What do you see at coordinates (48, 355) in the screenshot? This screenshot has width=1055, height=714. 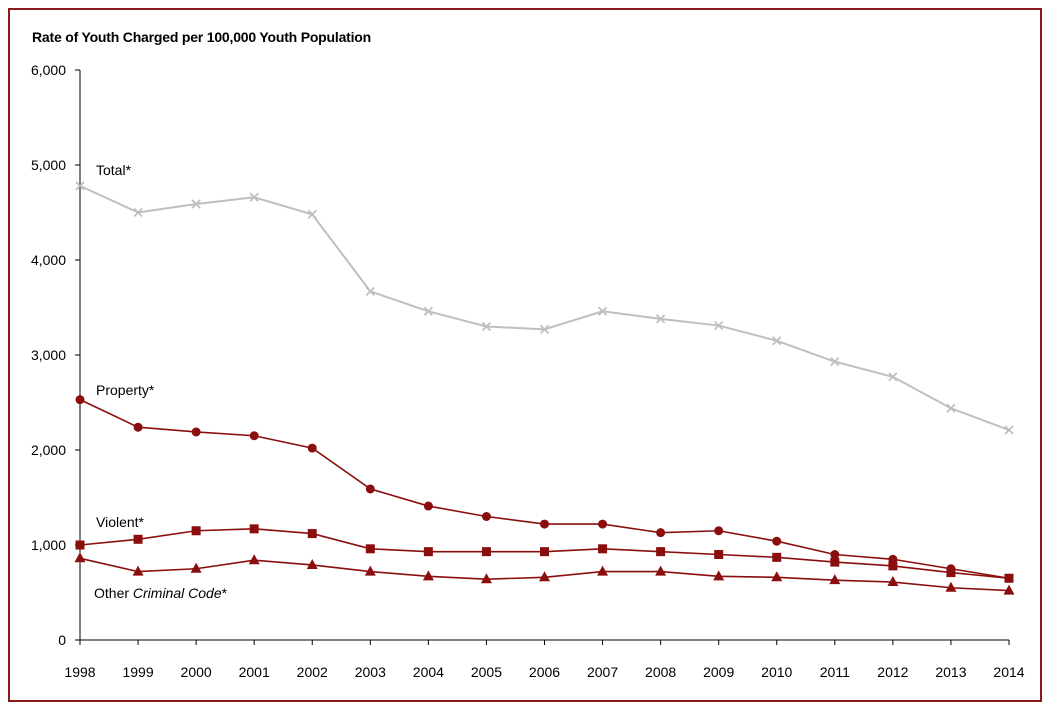 I see `y-tick-label: 3,000` at bounding box center [48, 355].